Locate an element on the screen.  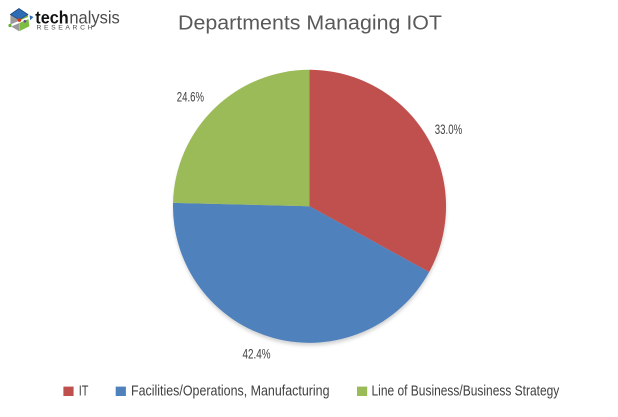
svg-text: 24.6% is located at coordinates (190, 98).